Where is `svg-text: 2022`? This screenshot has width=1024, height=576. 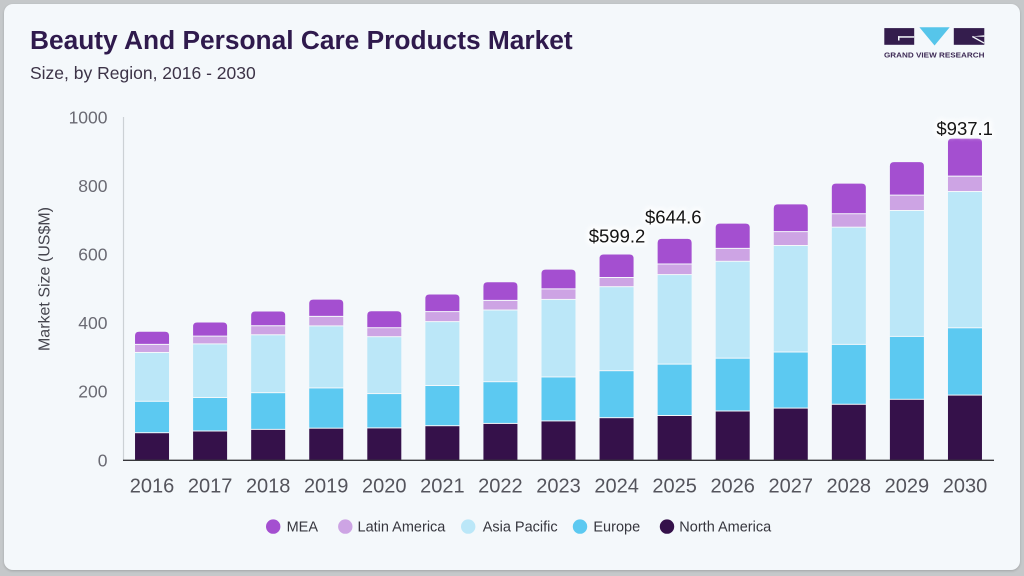 svg-text: 2022 is located at coordinates (500, 487).